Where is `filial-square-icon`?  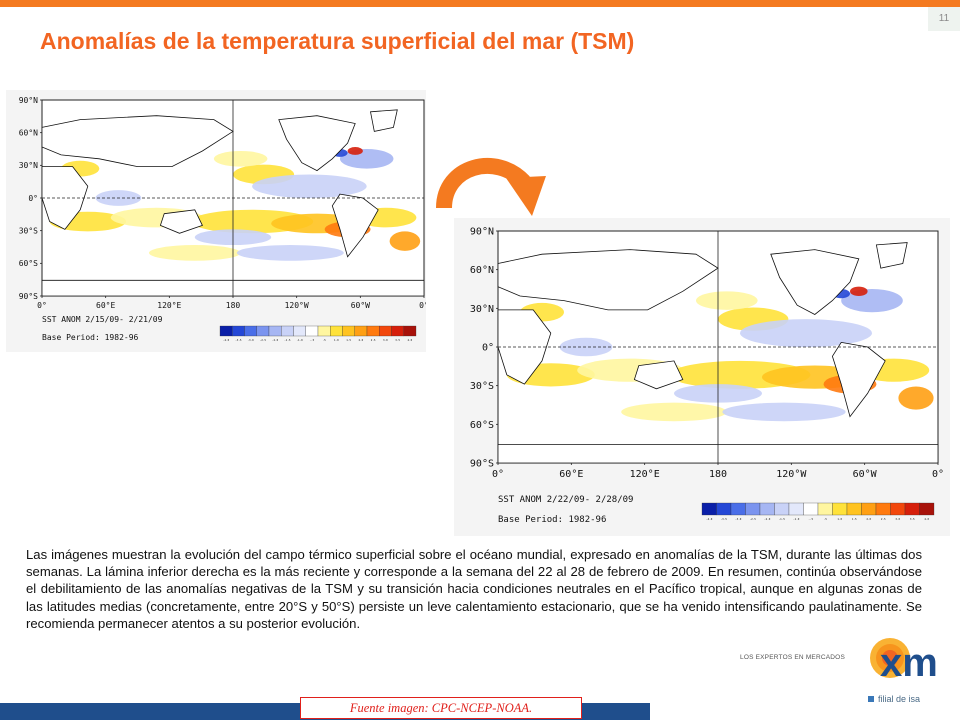 filial-square-icon is located at coordinates (871, 699).